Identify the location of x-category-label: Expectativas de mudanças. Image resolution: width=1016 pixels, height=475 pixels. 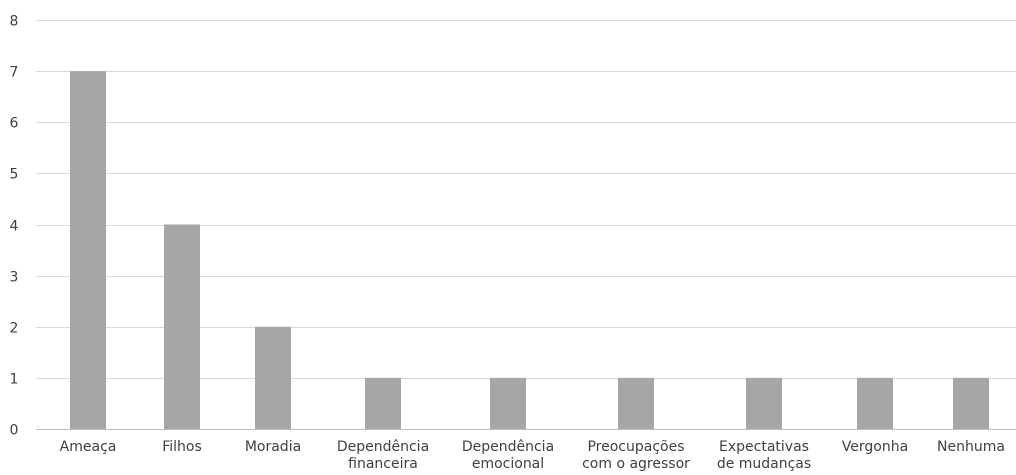
(764, 455).